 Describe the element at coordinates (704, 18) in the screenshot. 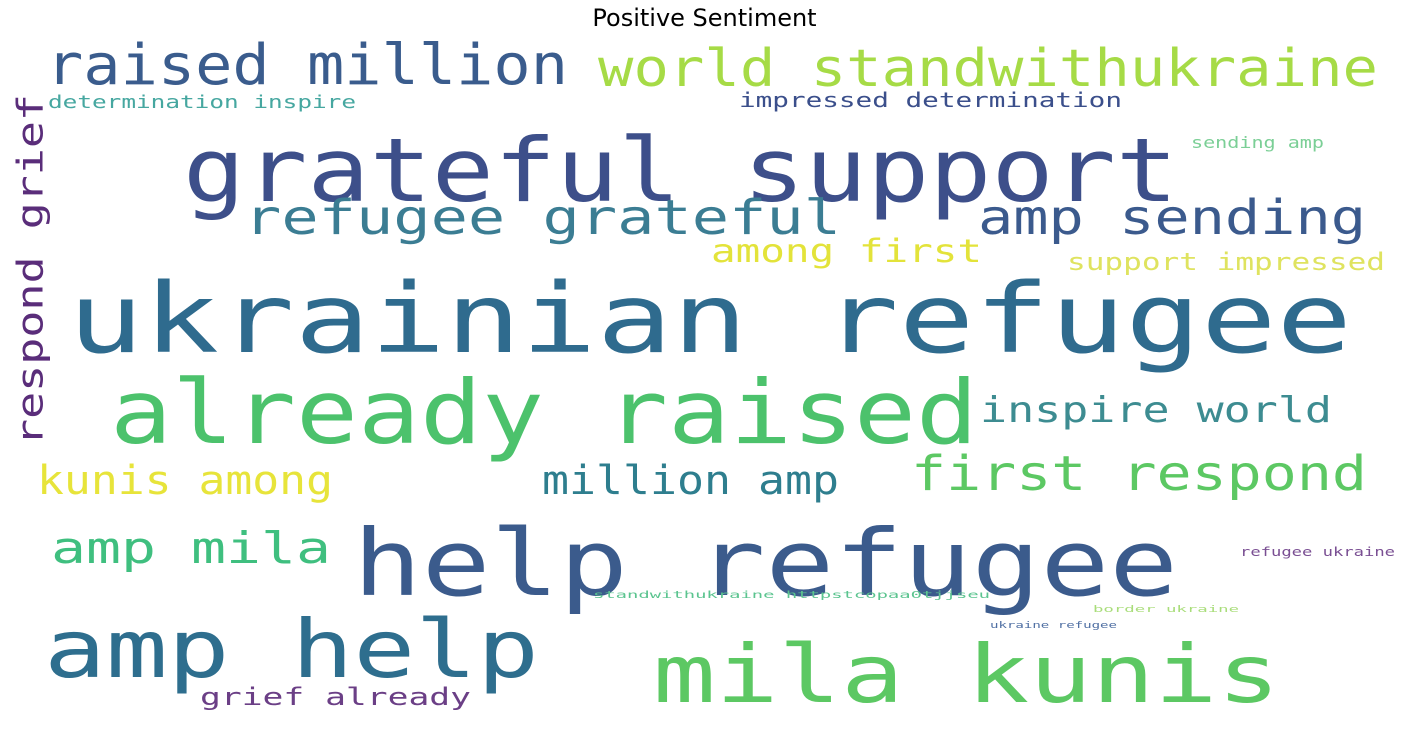

I see `chart-title: Positive Sentiment` at that location.